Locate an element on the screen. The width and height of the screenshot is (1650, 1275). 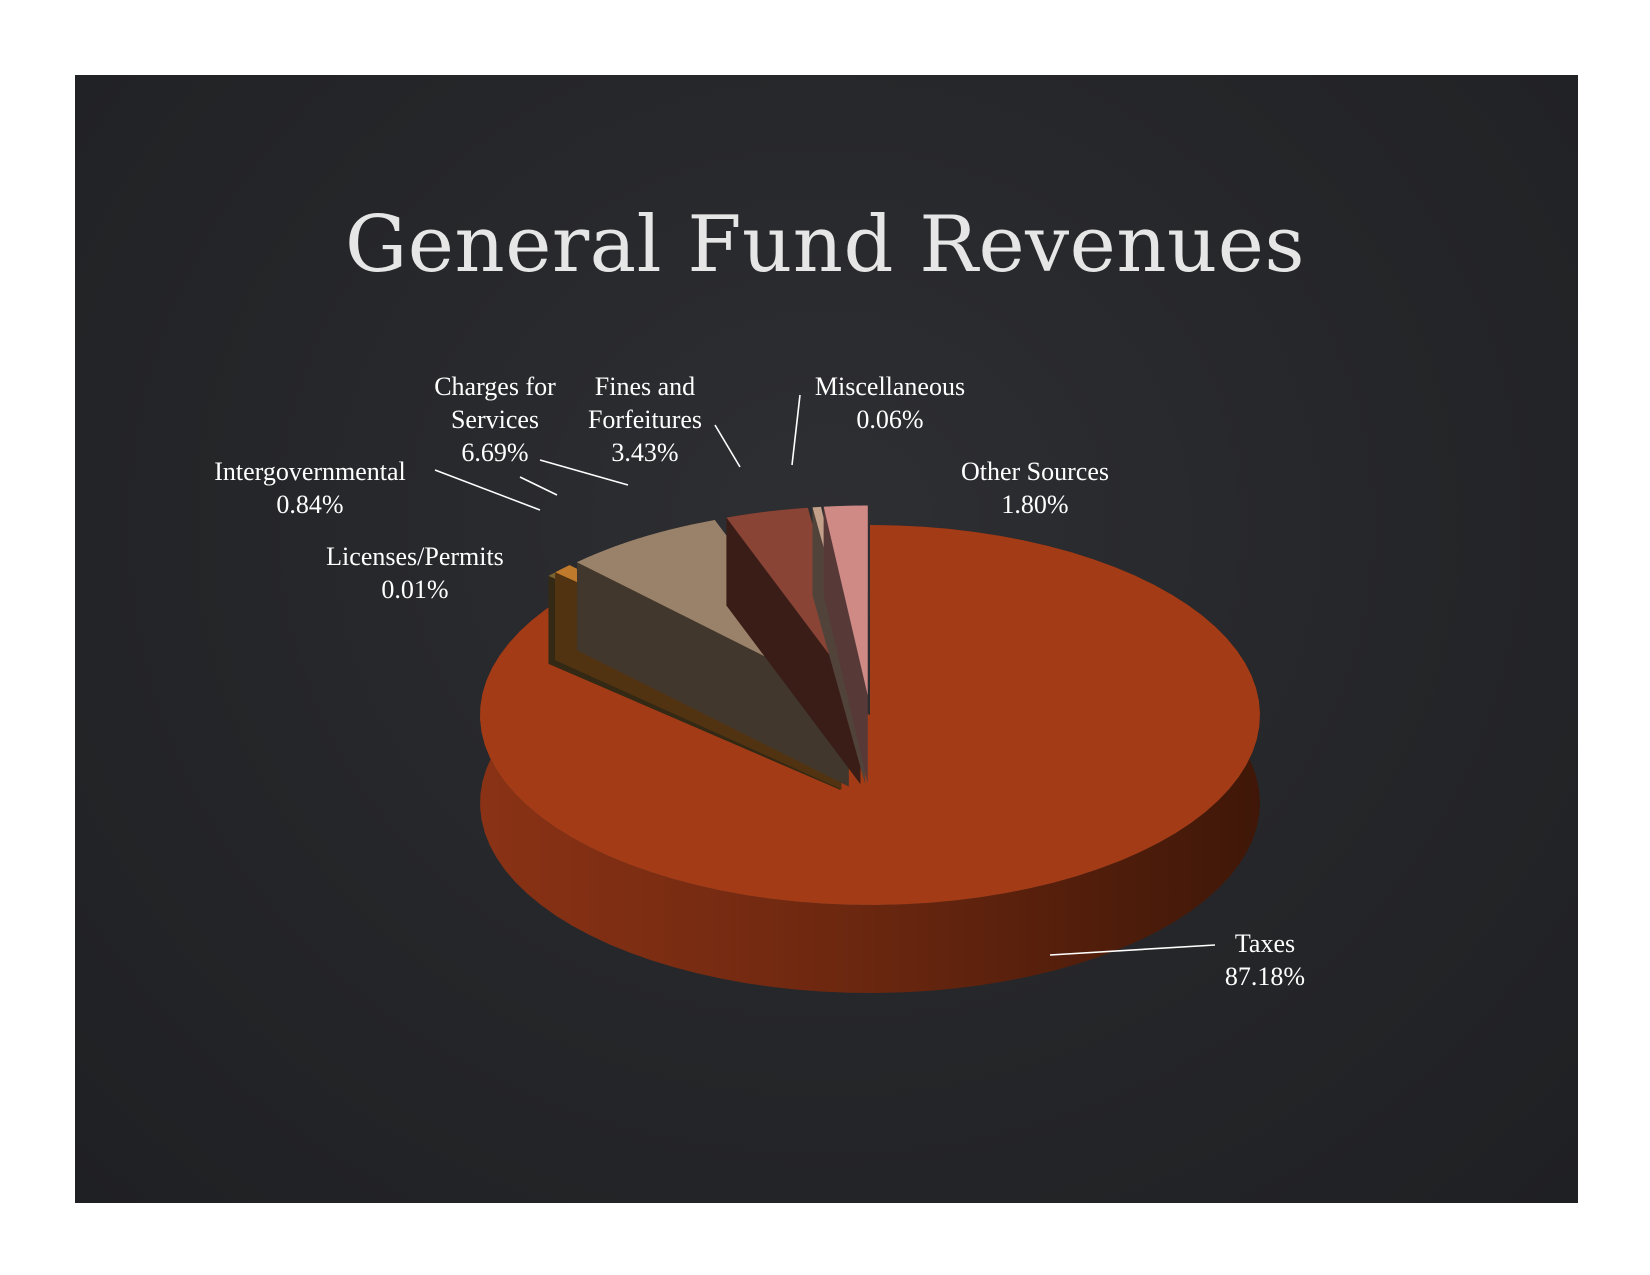
label-intergovernmental: Intergovernmental 0.84% is located at coordinates (310, 488).